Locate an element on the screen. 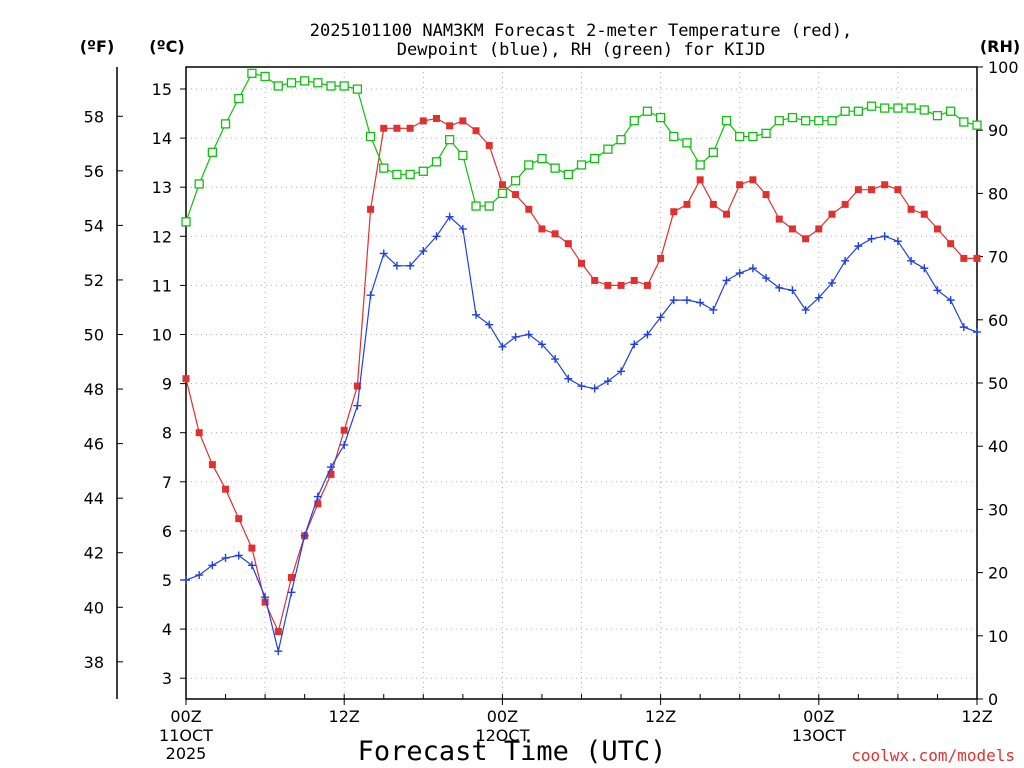 The height and width of the screenshot is (768, 1024). f-tick-label: 52 is located at coordinates (94, 280).